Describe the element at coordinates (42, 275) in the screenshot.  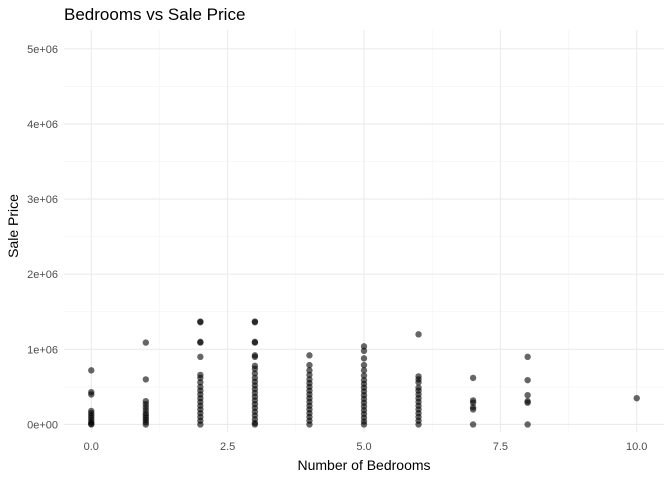
I see `y-tick-label: 2e+06` at that location.